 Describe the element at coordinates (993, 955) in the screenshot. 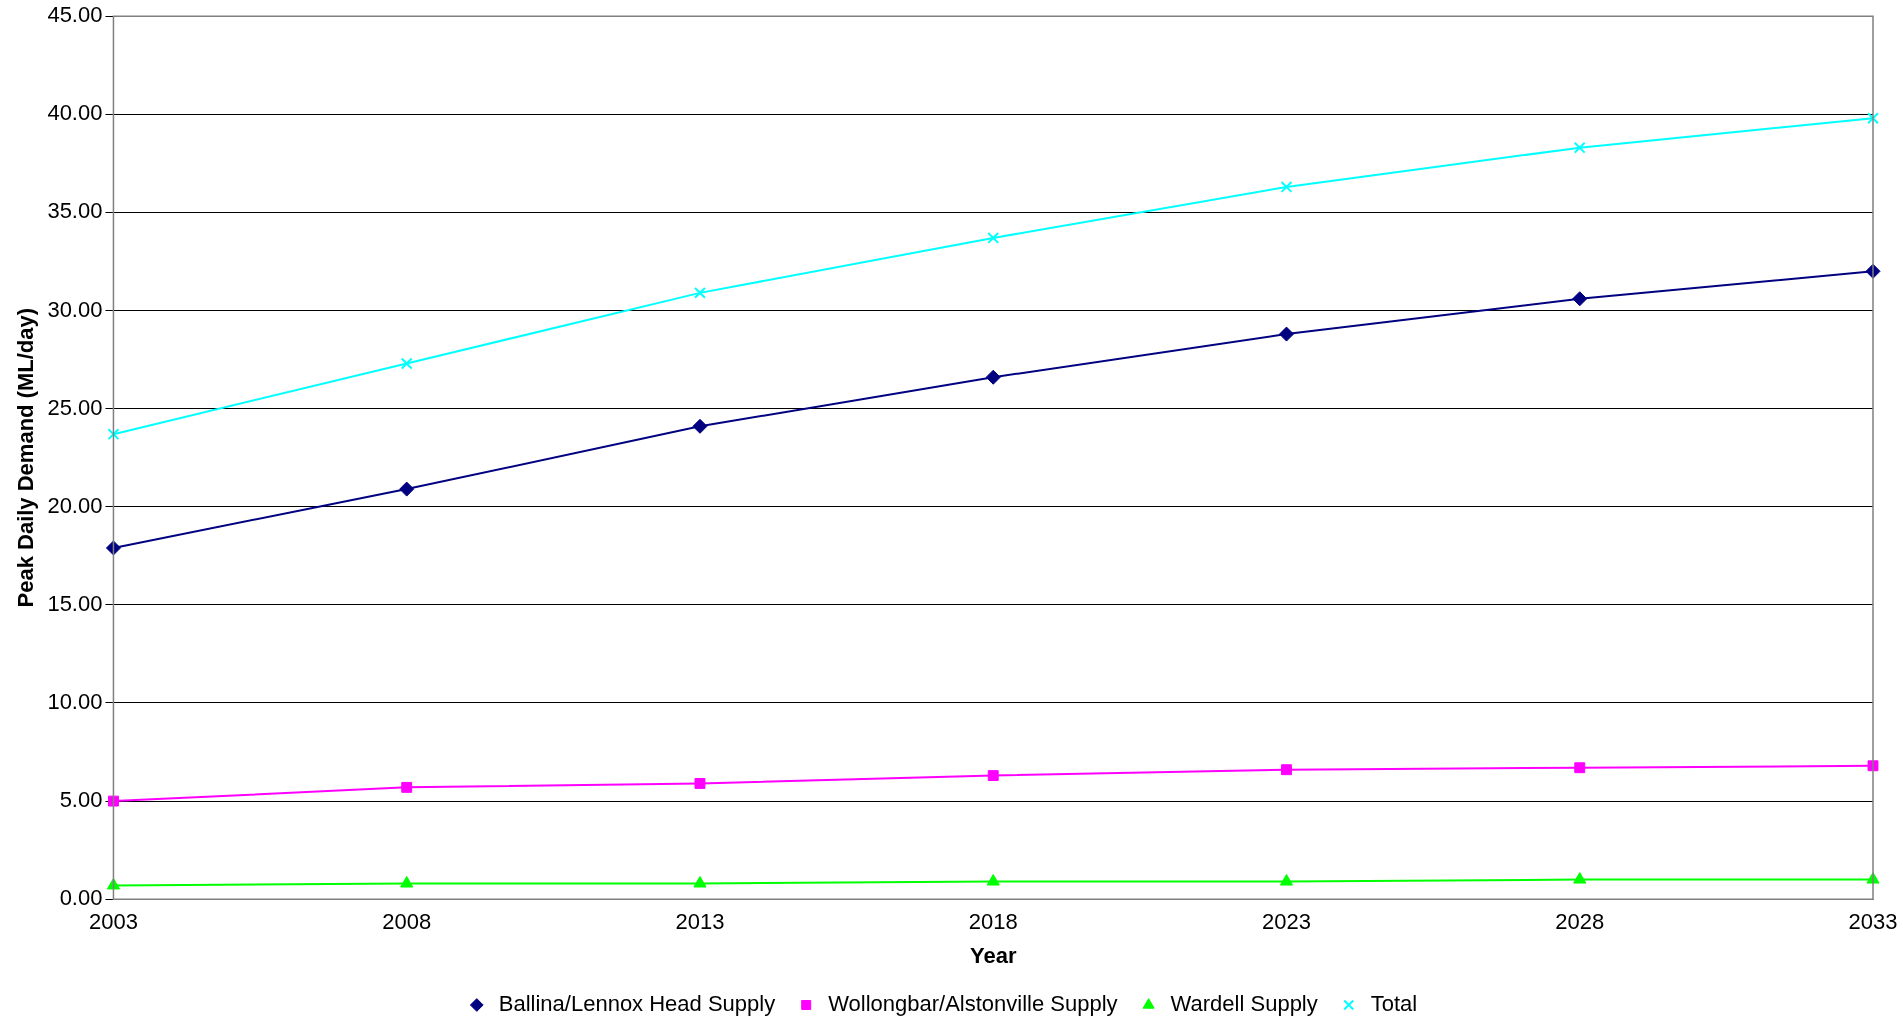

I see `x-axis-title: Year` at that location.